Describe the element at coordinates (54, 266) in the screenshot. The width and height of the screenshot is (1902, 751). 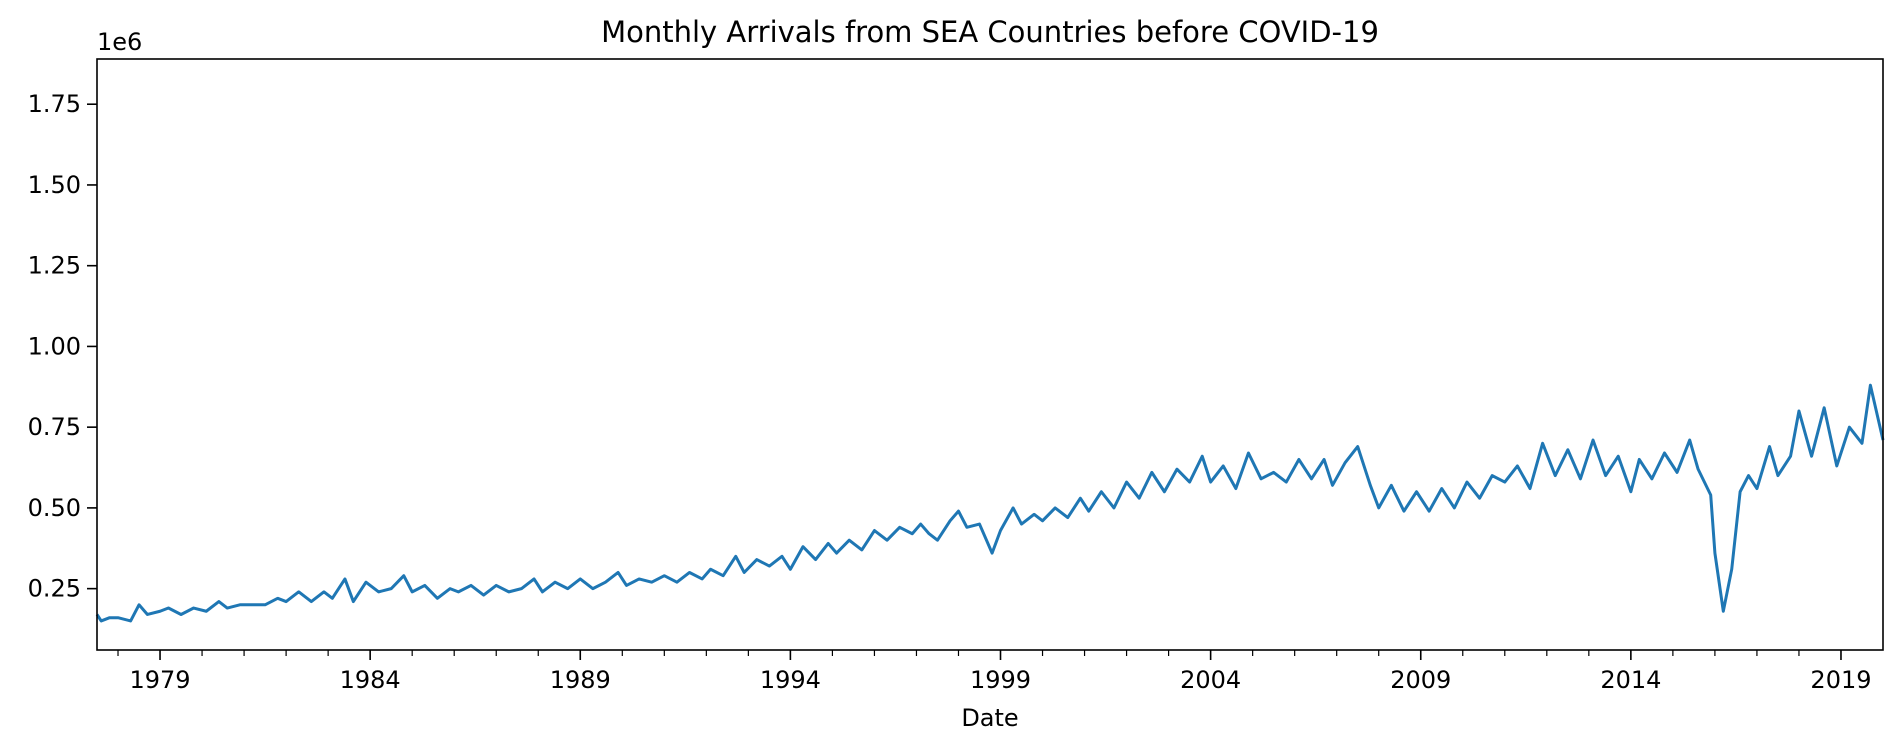
I see `y-tick-label: 1.25` at that location.